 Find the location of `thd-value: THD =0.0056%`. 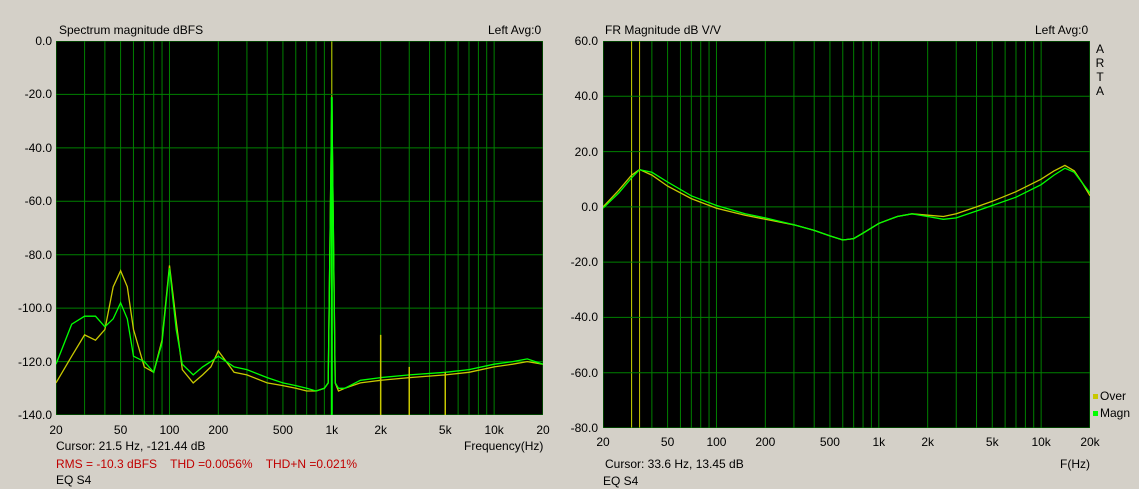

thd-value: THD =0.0056% is located at coordinates (211, 464).